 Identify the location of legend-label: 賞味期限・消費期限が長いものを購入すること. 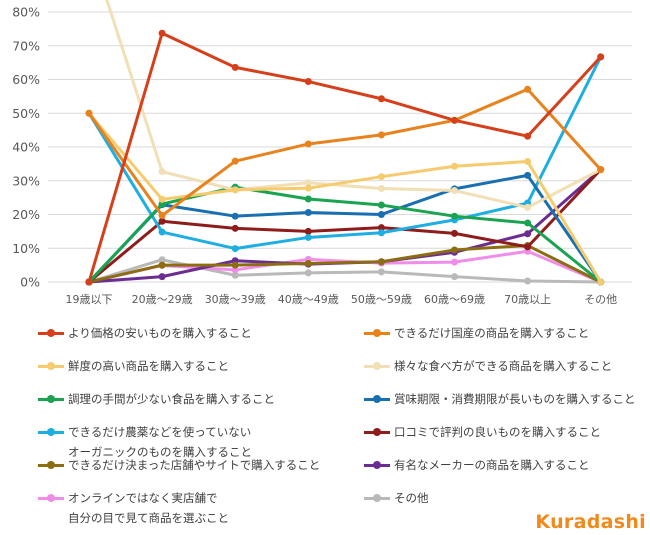
(515, 399).